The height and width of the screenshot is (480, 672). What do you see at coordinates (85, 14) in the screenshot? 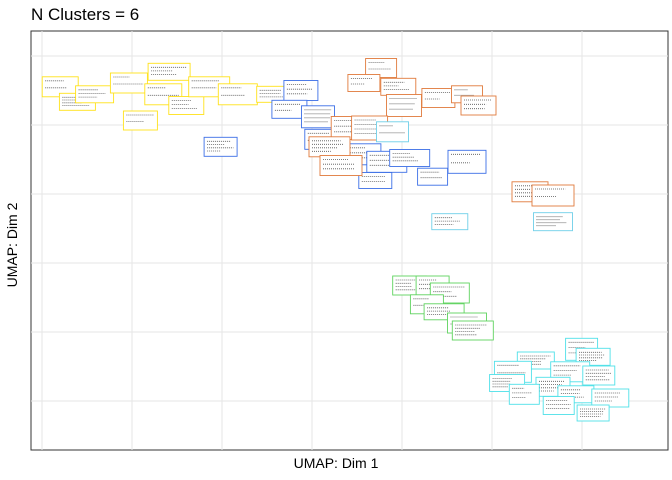
I see `chart-title: N Clusters = 6` at bounding box center [85, 14].